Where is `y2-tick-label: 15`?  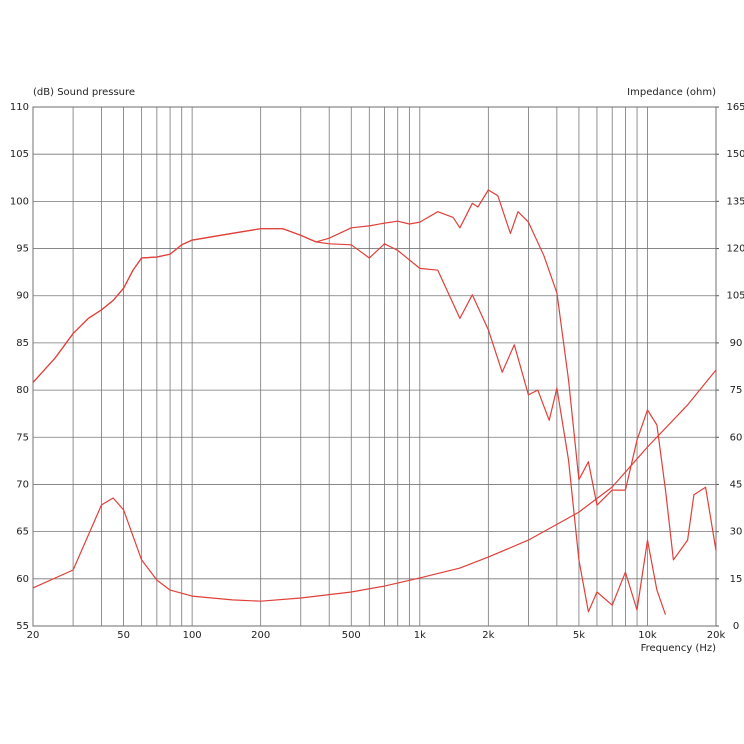
y2-tick-label: 15 is located at coordinates (736, 579).